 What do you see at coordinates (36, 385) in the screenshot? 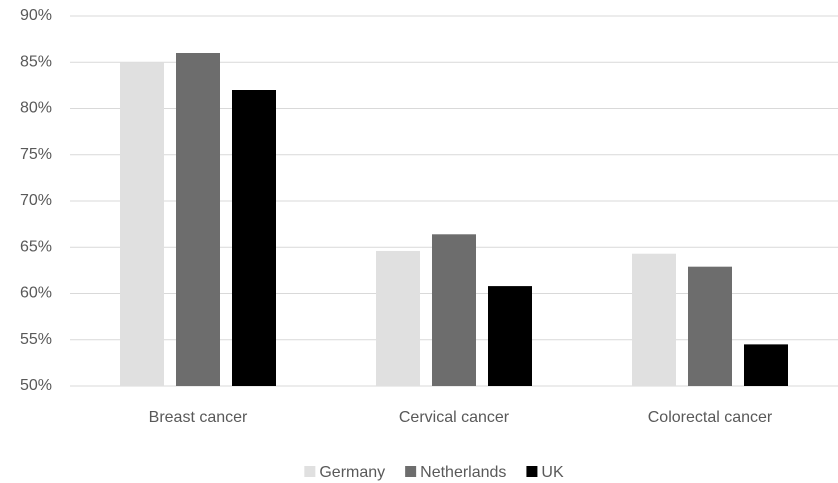
I see `y-tick-label: 50%` at bounding box center [36, 385].